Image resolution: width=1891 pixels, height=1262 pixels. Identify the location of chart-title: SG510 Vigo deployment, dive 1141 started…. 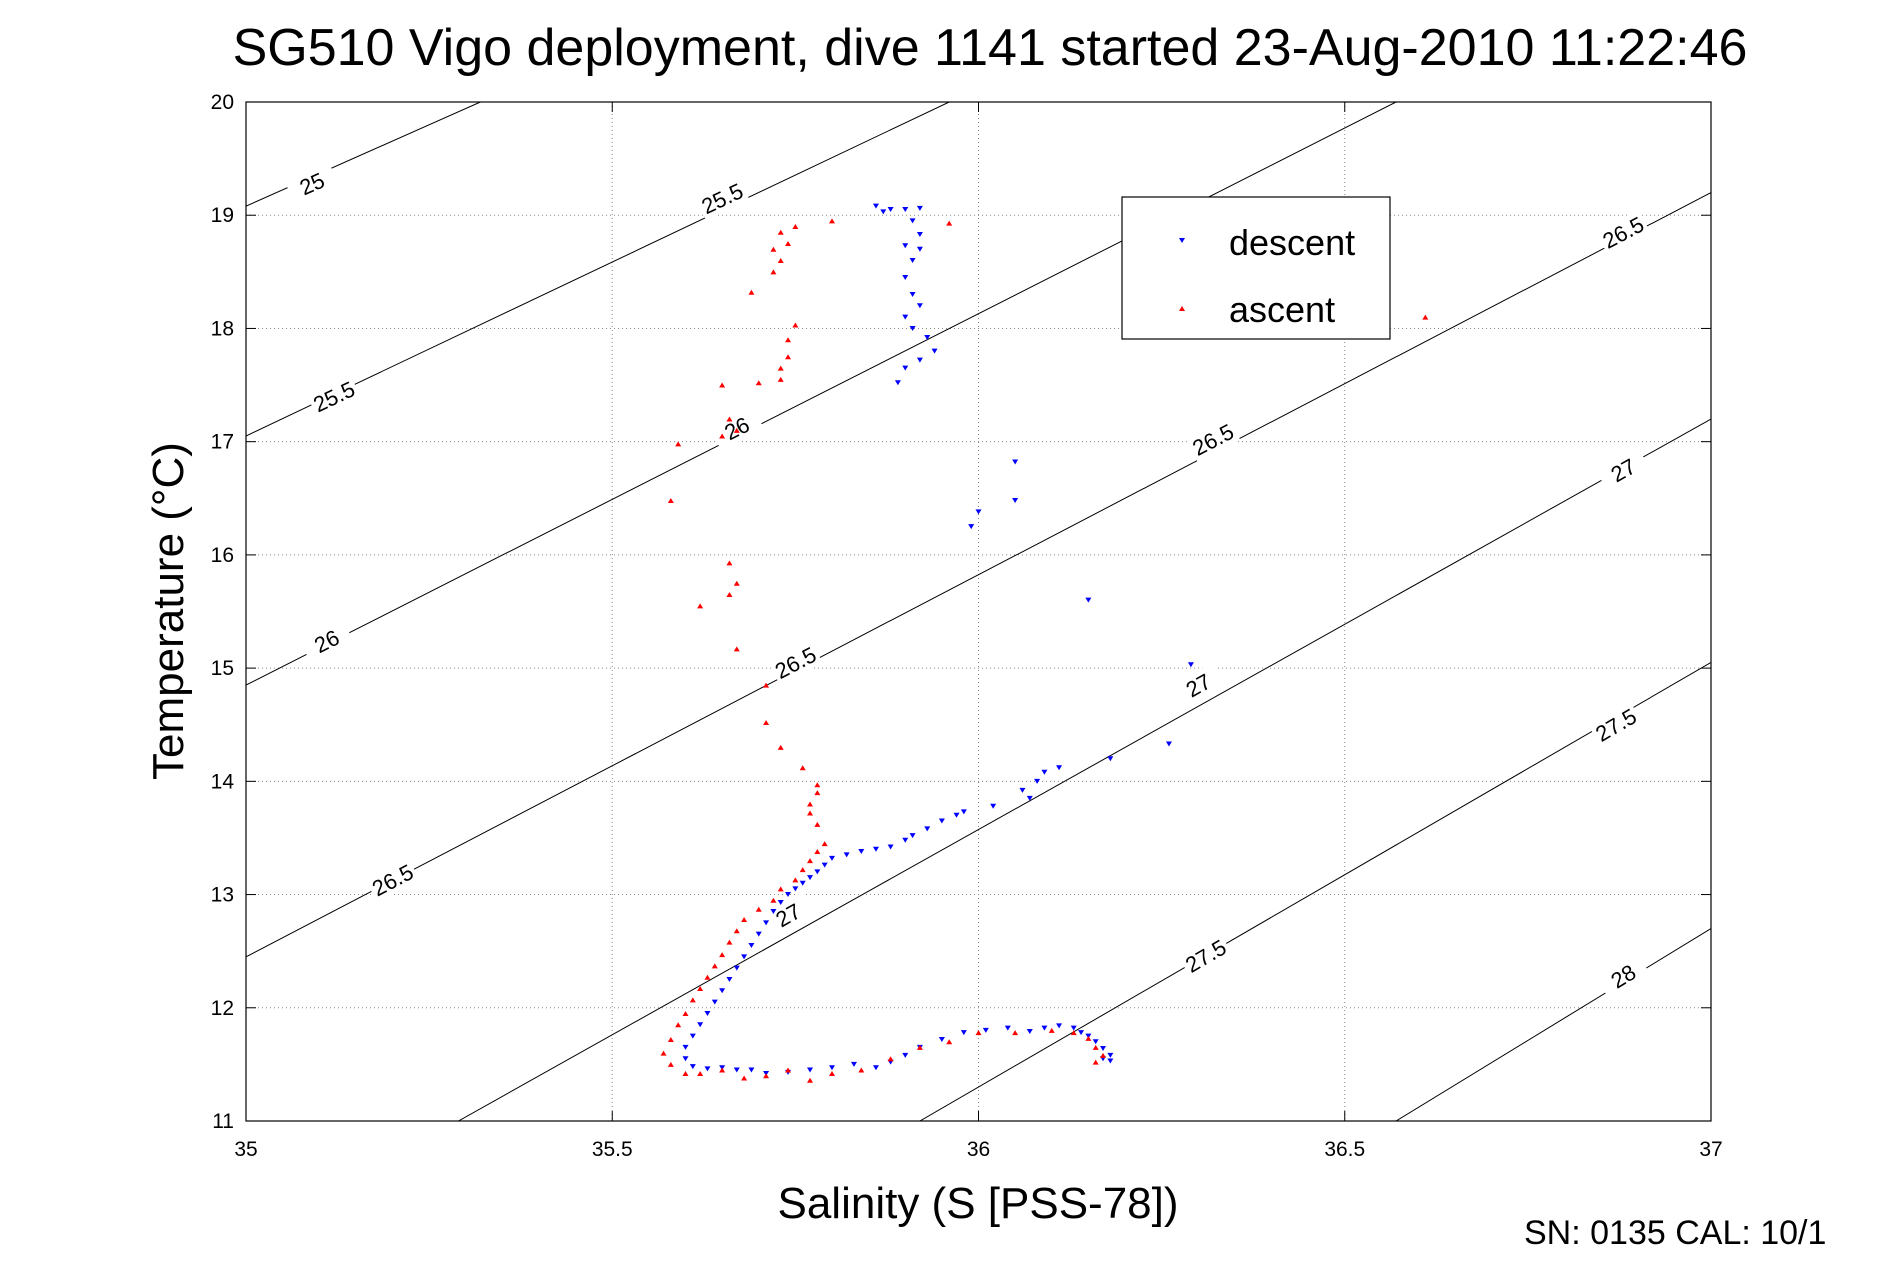
(990, 48).